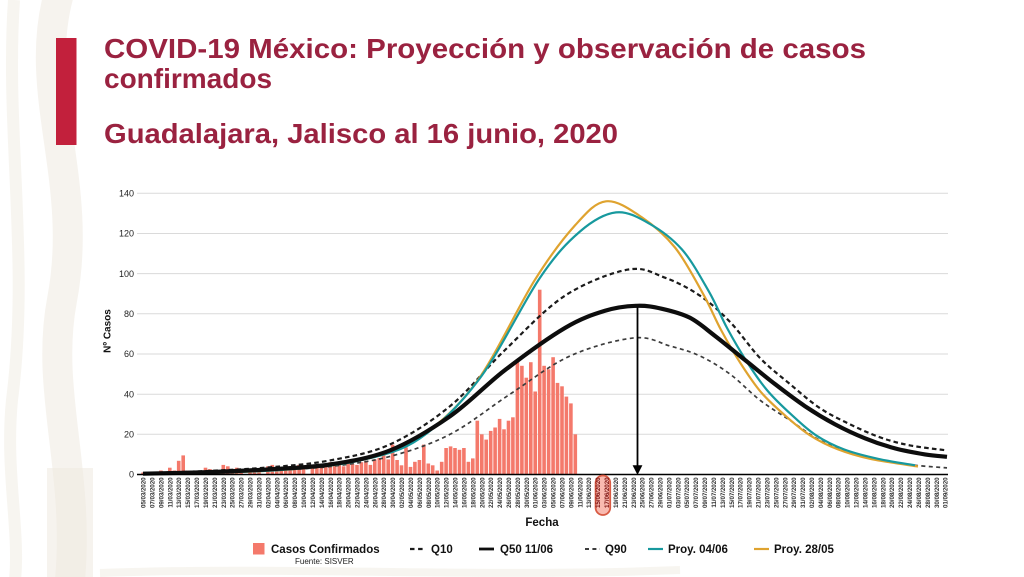 The width and height of the screenshot is (1024, 577). What do you see at coordinates (126, 274) in the screenshot?
I see `svg-text: 100` at bounding box center [126, 274].